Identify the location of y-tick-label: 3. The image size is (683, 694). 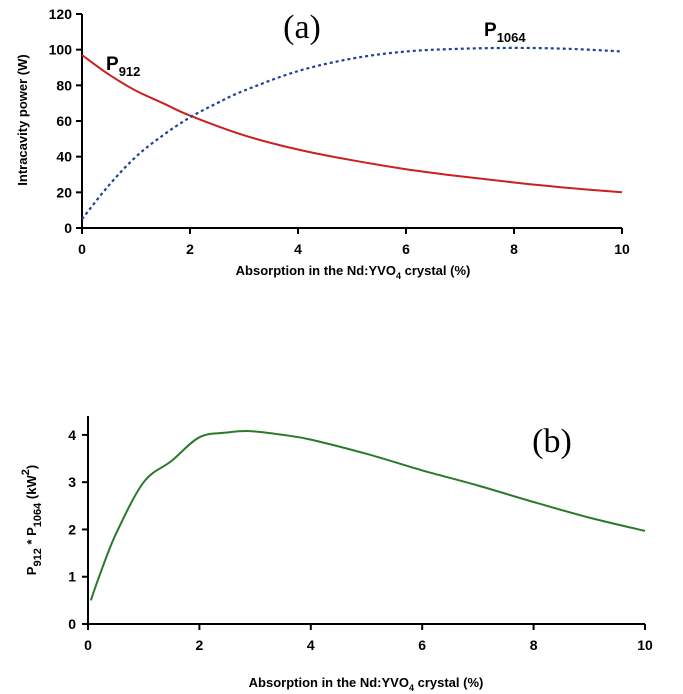
(72, 482).